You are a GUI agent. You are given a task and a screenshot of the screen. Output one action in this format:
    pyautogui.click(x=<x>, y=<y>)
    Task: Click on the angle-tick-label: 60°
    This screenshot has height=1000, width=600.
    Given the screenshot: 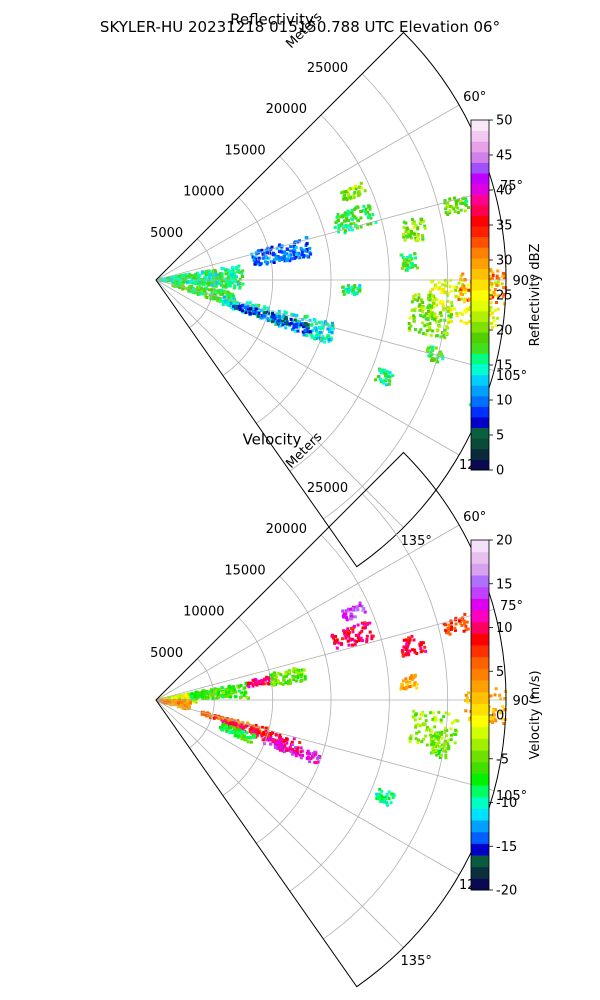 What is the action you would take?
    pyautogui.click(x=474, y=517)
    